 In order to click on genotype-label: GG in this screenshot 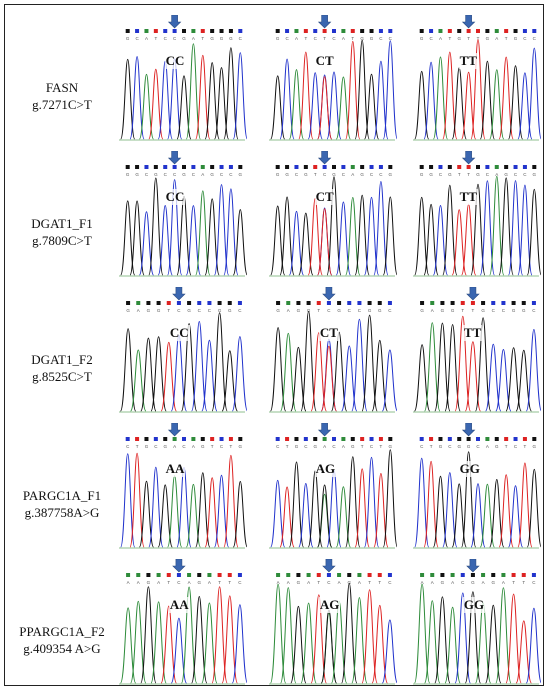, I will do `click(474, 605)`.